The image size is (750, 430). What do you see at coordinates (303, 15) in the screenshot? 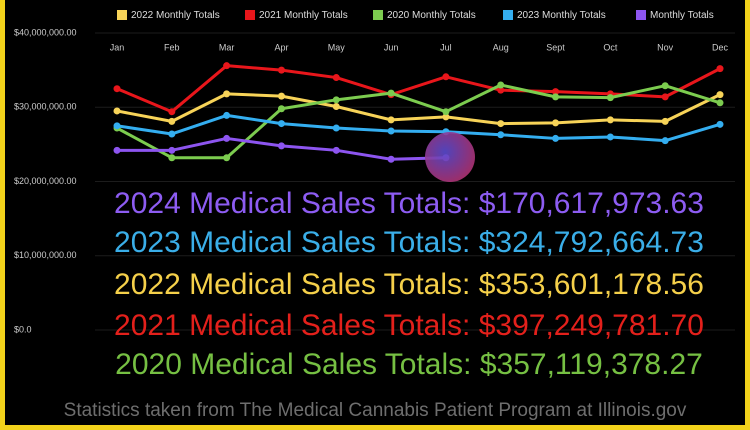
I see `legend-label: 2021 Monthly Totals` at bounding box center [303, 15].